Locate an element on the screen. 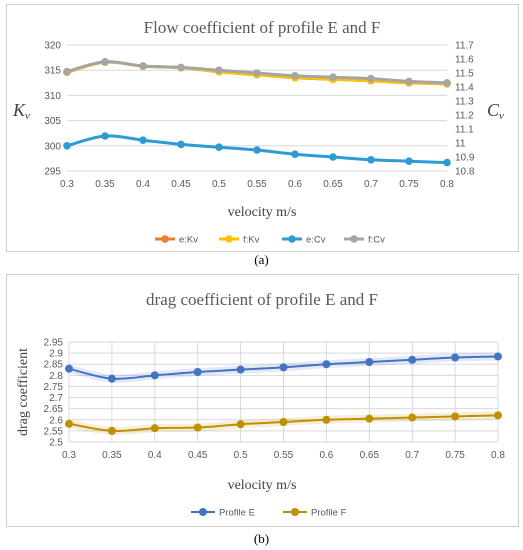 Image resolution: width=523 pixels, height=550 pixels. y-tick-label: 315 is located at coordinates (52, 71).